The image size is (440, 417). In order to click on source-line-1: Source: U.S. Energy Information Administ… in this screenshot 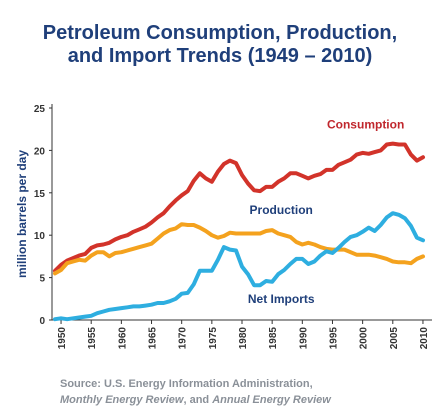, I will do `click(186, 384)`.